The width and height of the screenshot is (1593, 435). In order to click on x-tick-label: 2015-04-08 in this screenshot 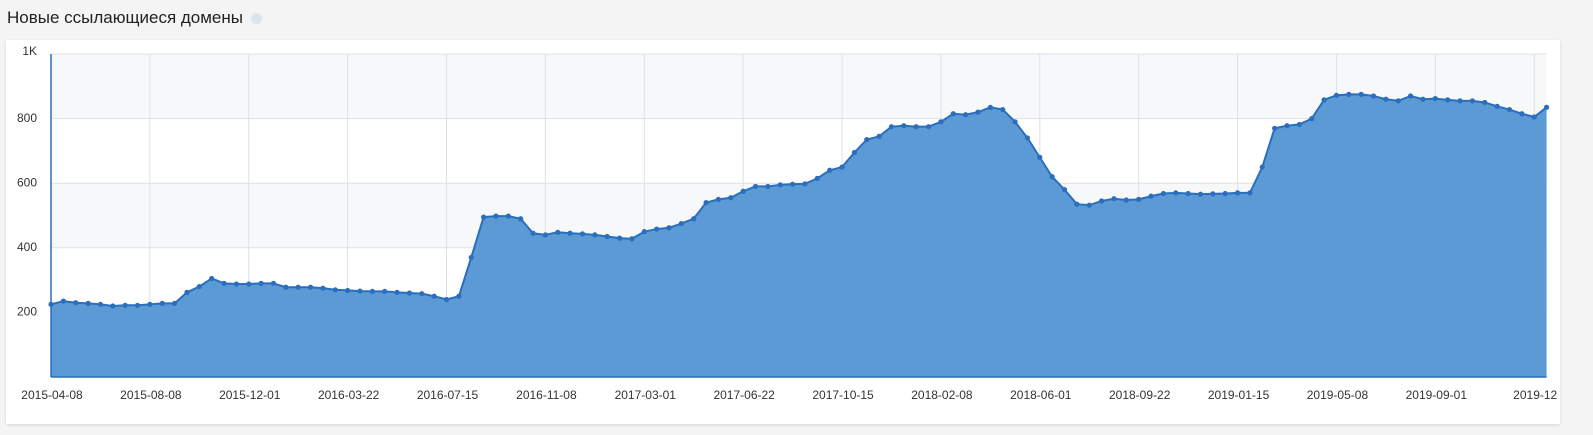, I will do `click(52, 395)`.